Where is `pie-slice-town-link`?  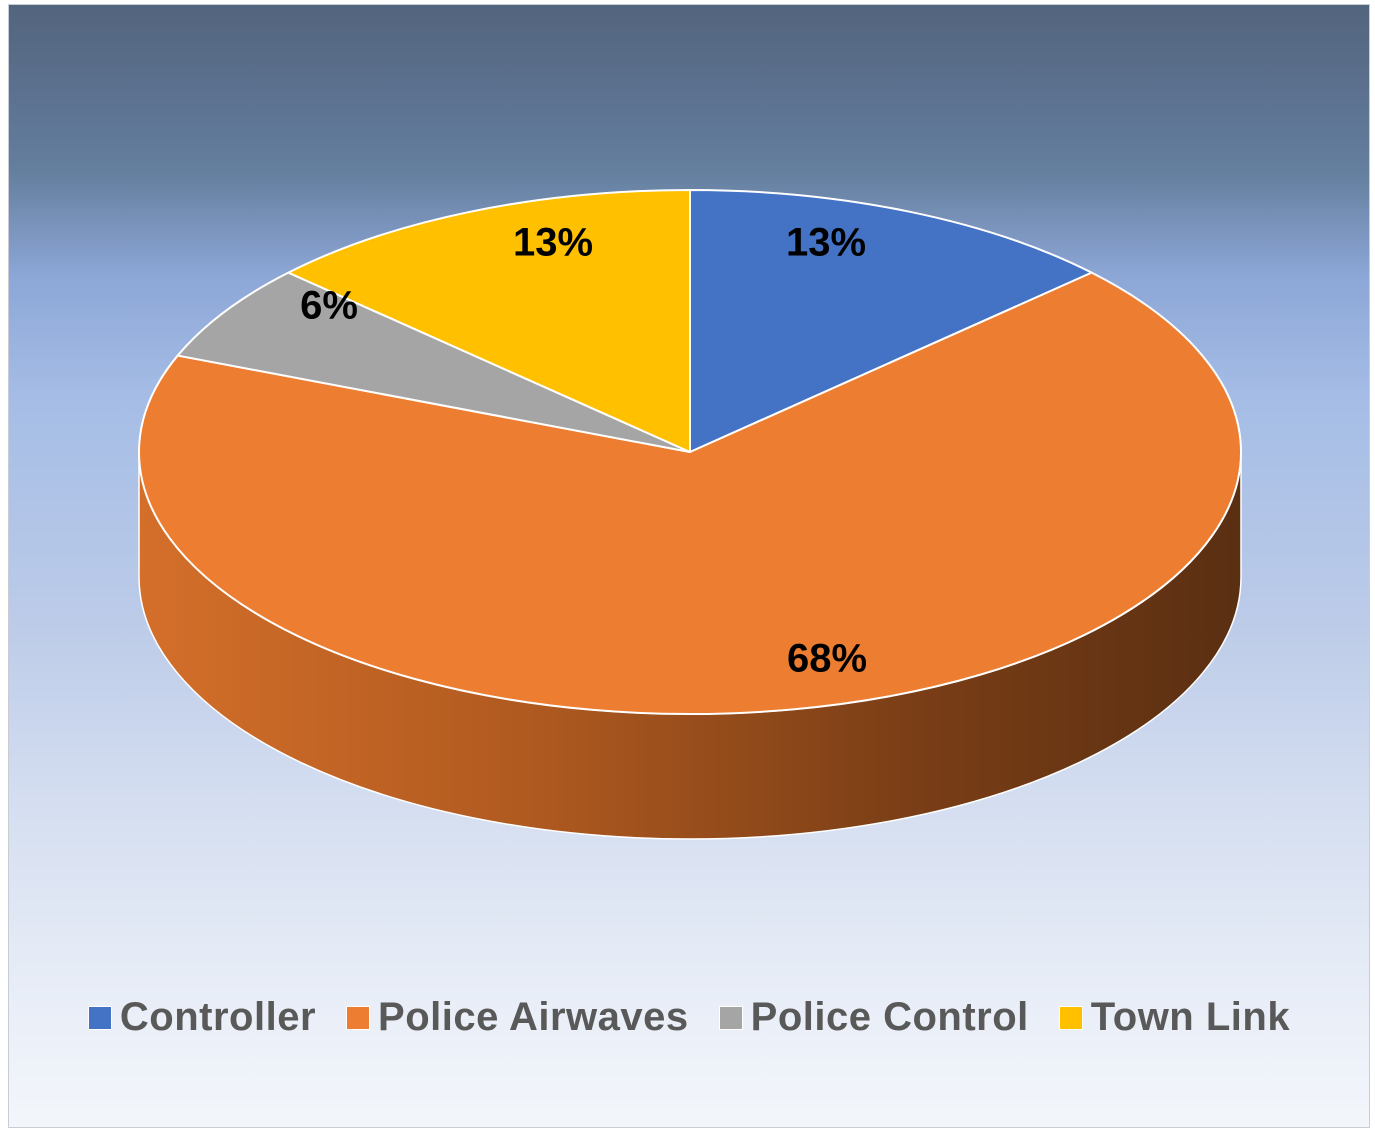 pie-slice-town-link is located at coordinates (489, 321).